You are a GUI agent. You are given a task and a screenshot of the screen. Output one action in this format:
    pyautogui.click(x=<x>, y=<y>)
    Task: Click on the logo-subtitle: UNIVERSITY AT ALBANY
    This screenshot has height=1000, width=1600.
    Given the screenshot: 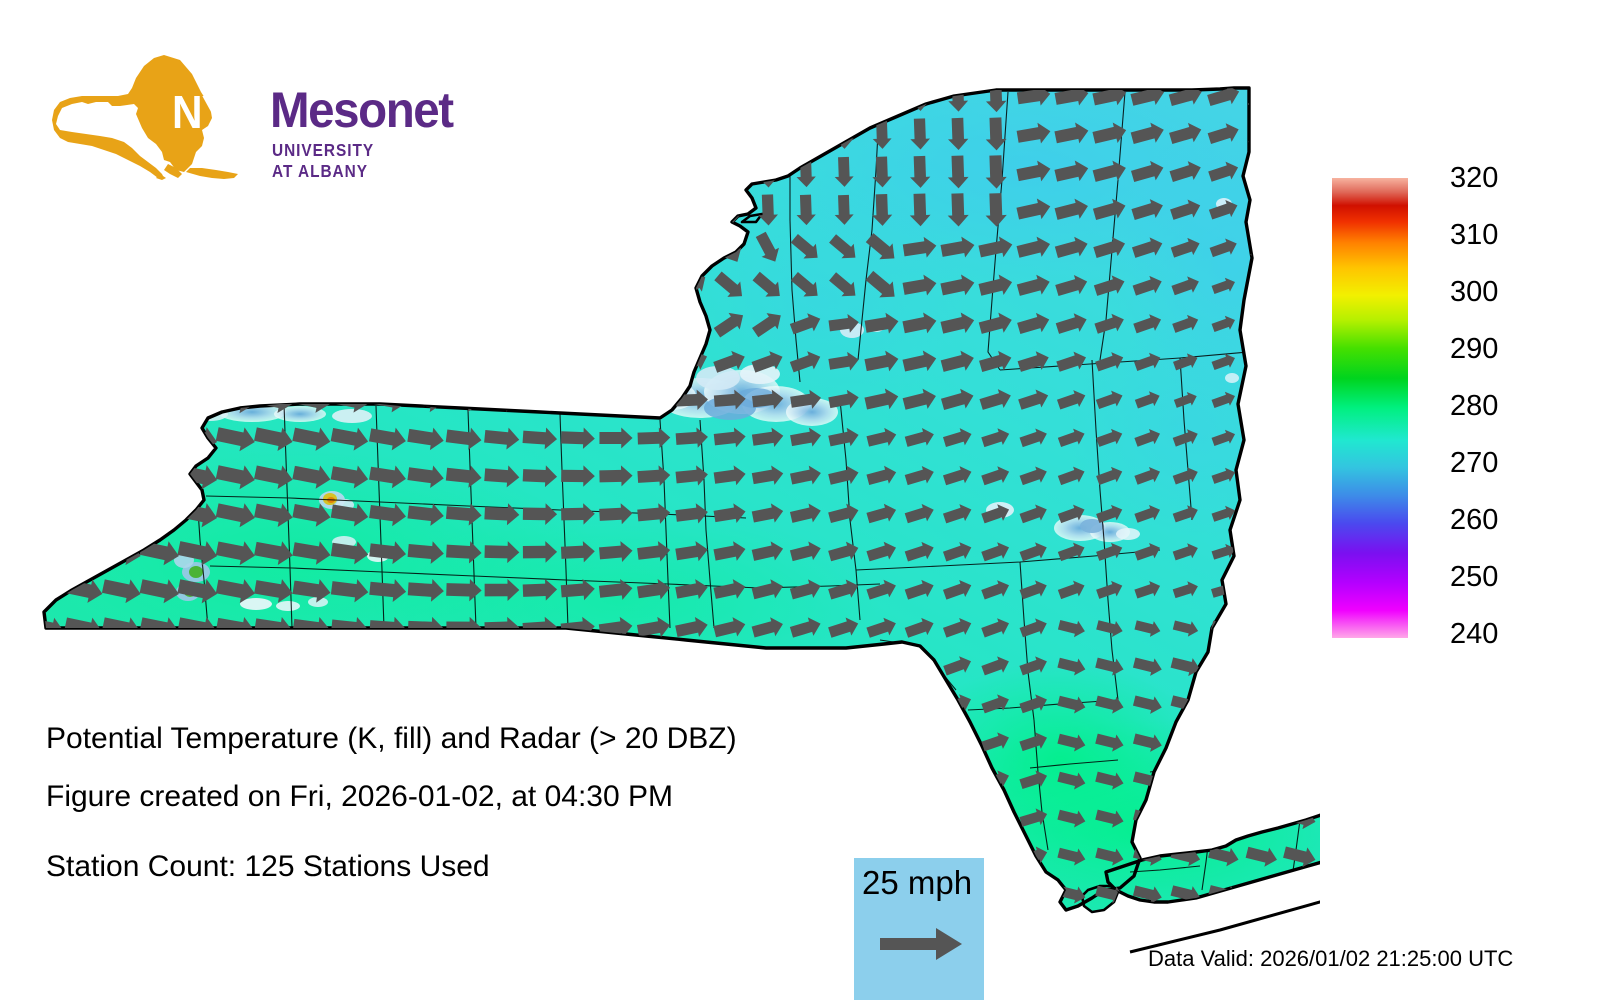 What is the action you would take?
    pyautogui.click(x=323, y=160)
    